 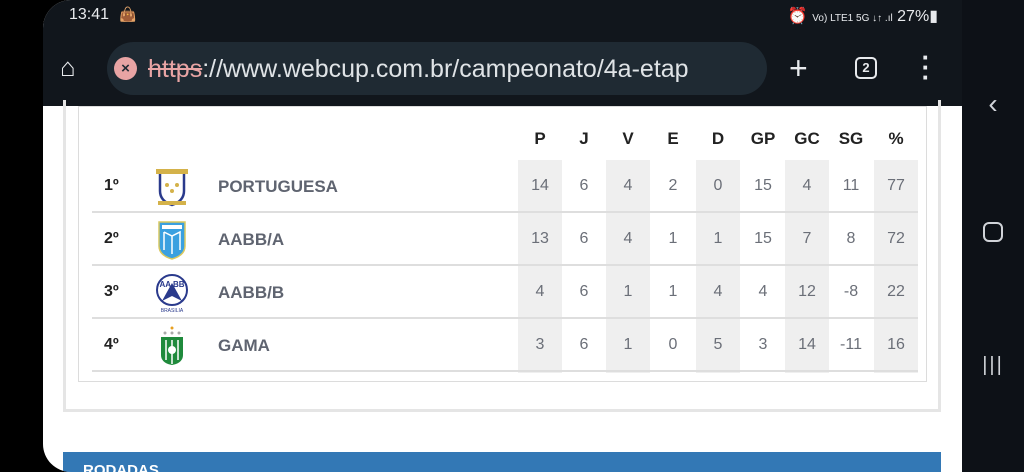 I want to click on shopping-bag-icon: 👜, so click(x=128, y=14).